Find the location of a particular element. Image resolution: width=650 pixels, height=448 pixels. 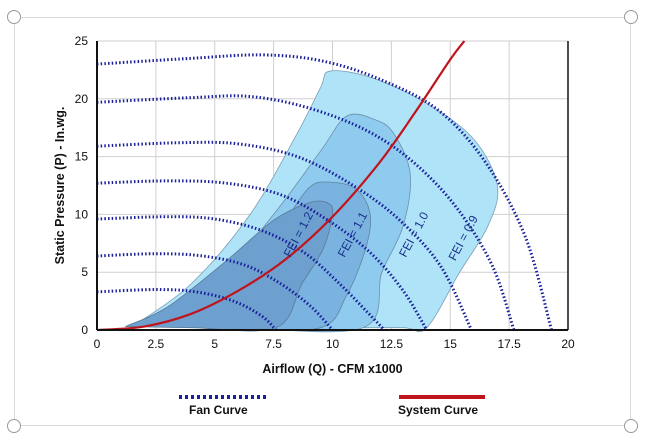

y-tick-label: 20 is located at coordinates (82, 99).